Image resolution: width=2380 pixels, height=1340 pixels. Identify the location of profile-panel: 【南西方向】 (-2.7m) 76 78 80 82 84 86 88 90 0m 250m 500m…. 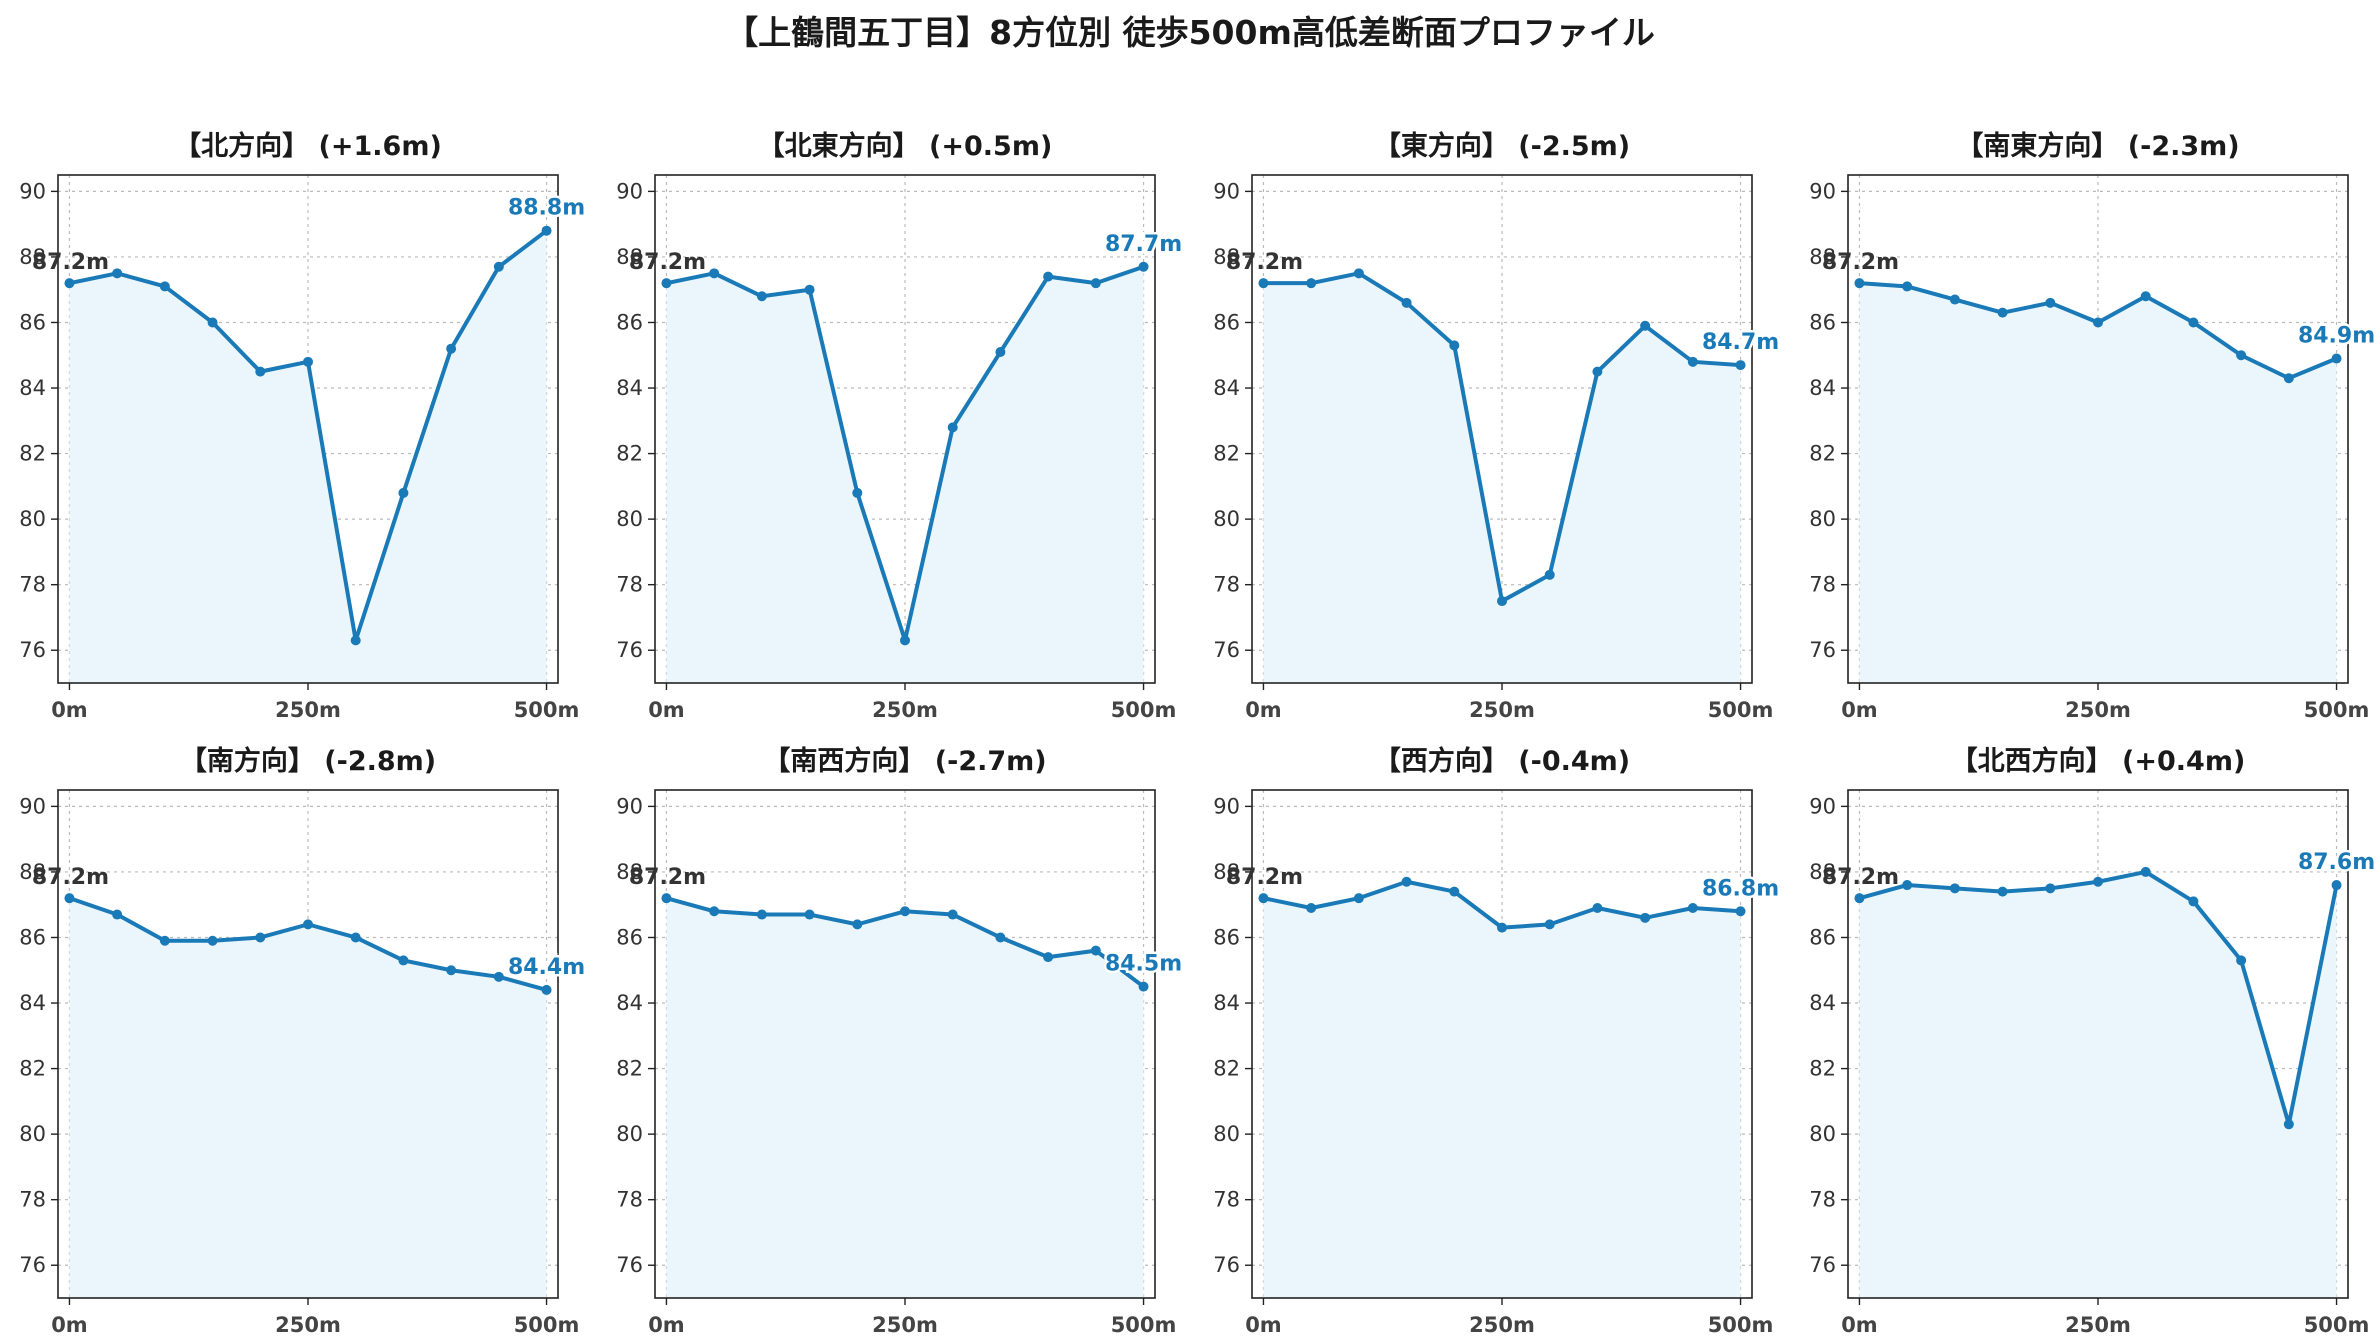
(900, 1041).